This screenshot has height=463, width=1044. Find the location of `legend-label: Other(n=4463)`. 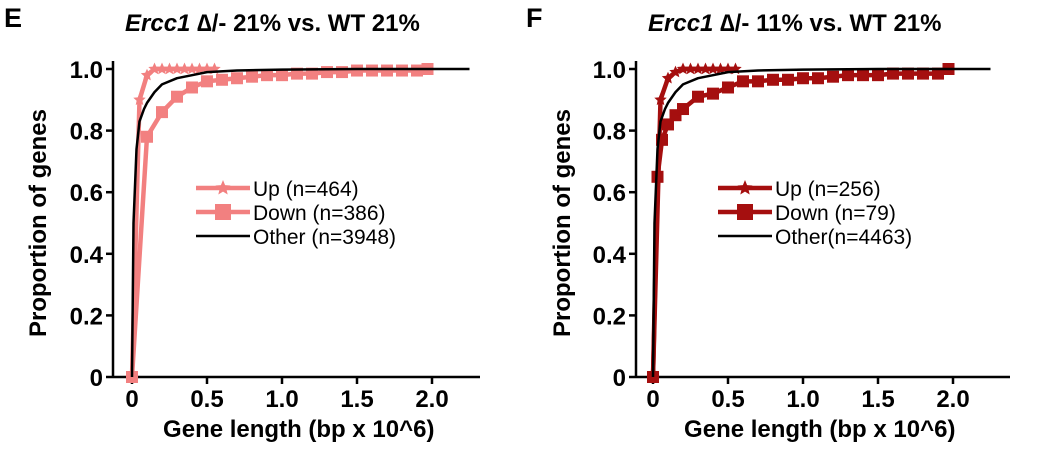

legend-label: Other(n=4463) is located at coordinates (843, 237).